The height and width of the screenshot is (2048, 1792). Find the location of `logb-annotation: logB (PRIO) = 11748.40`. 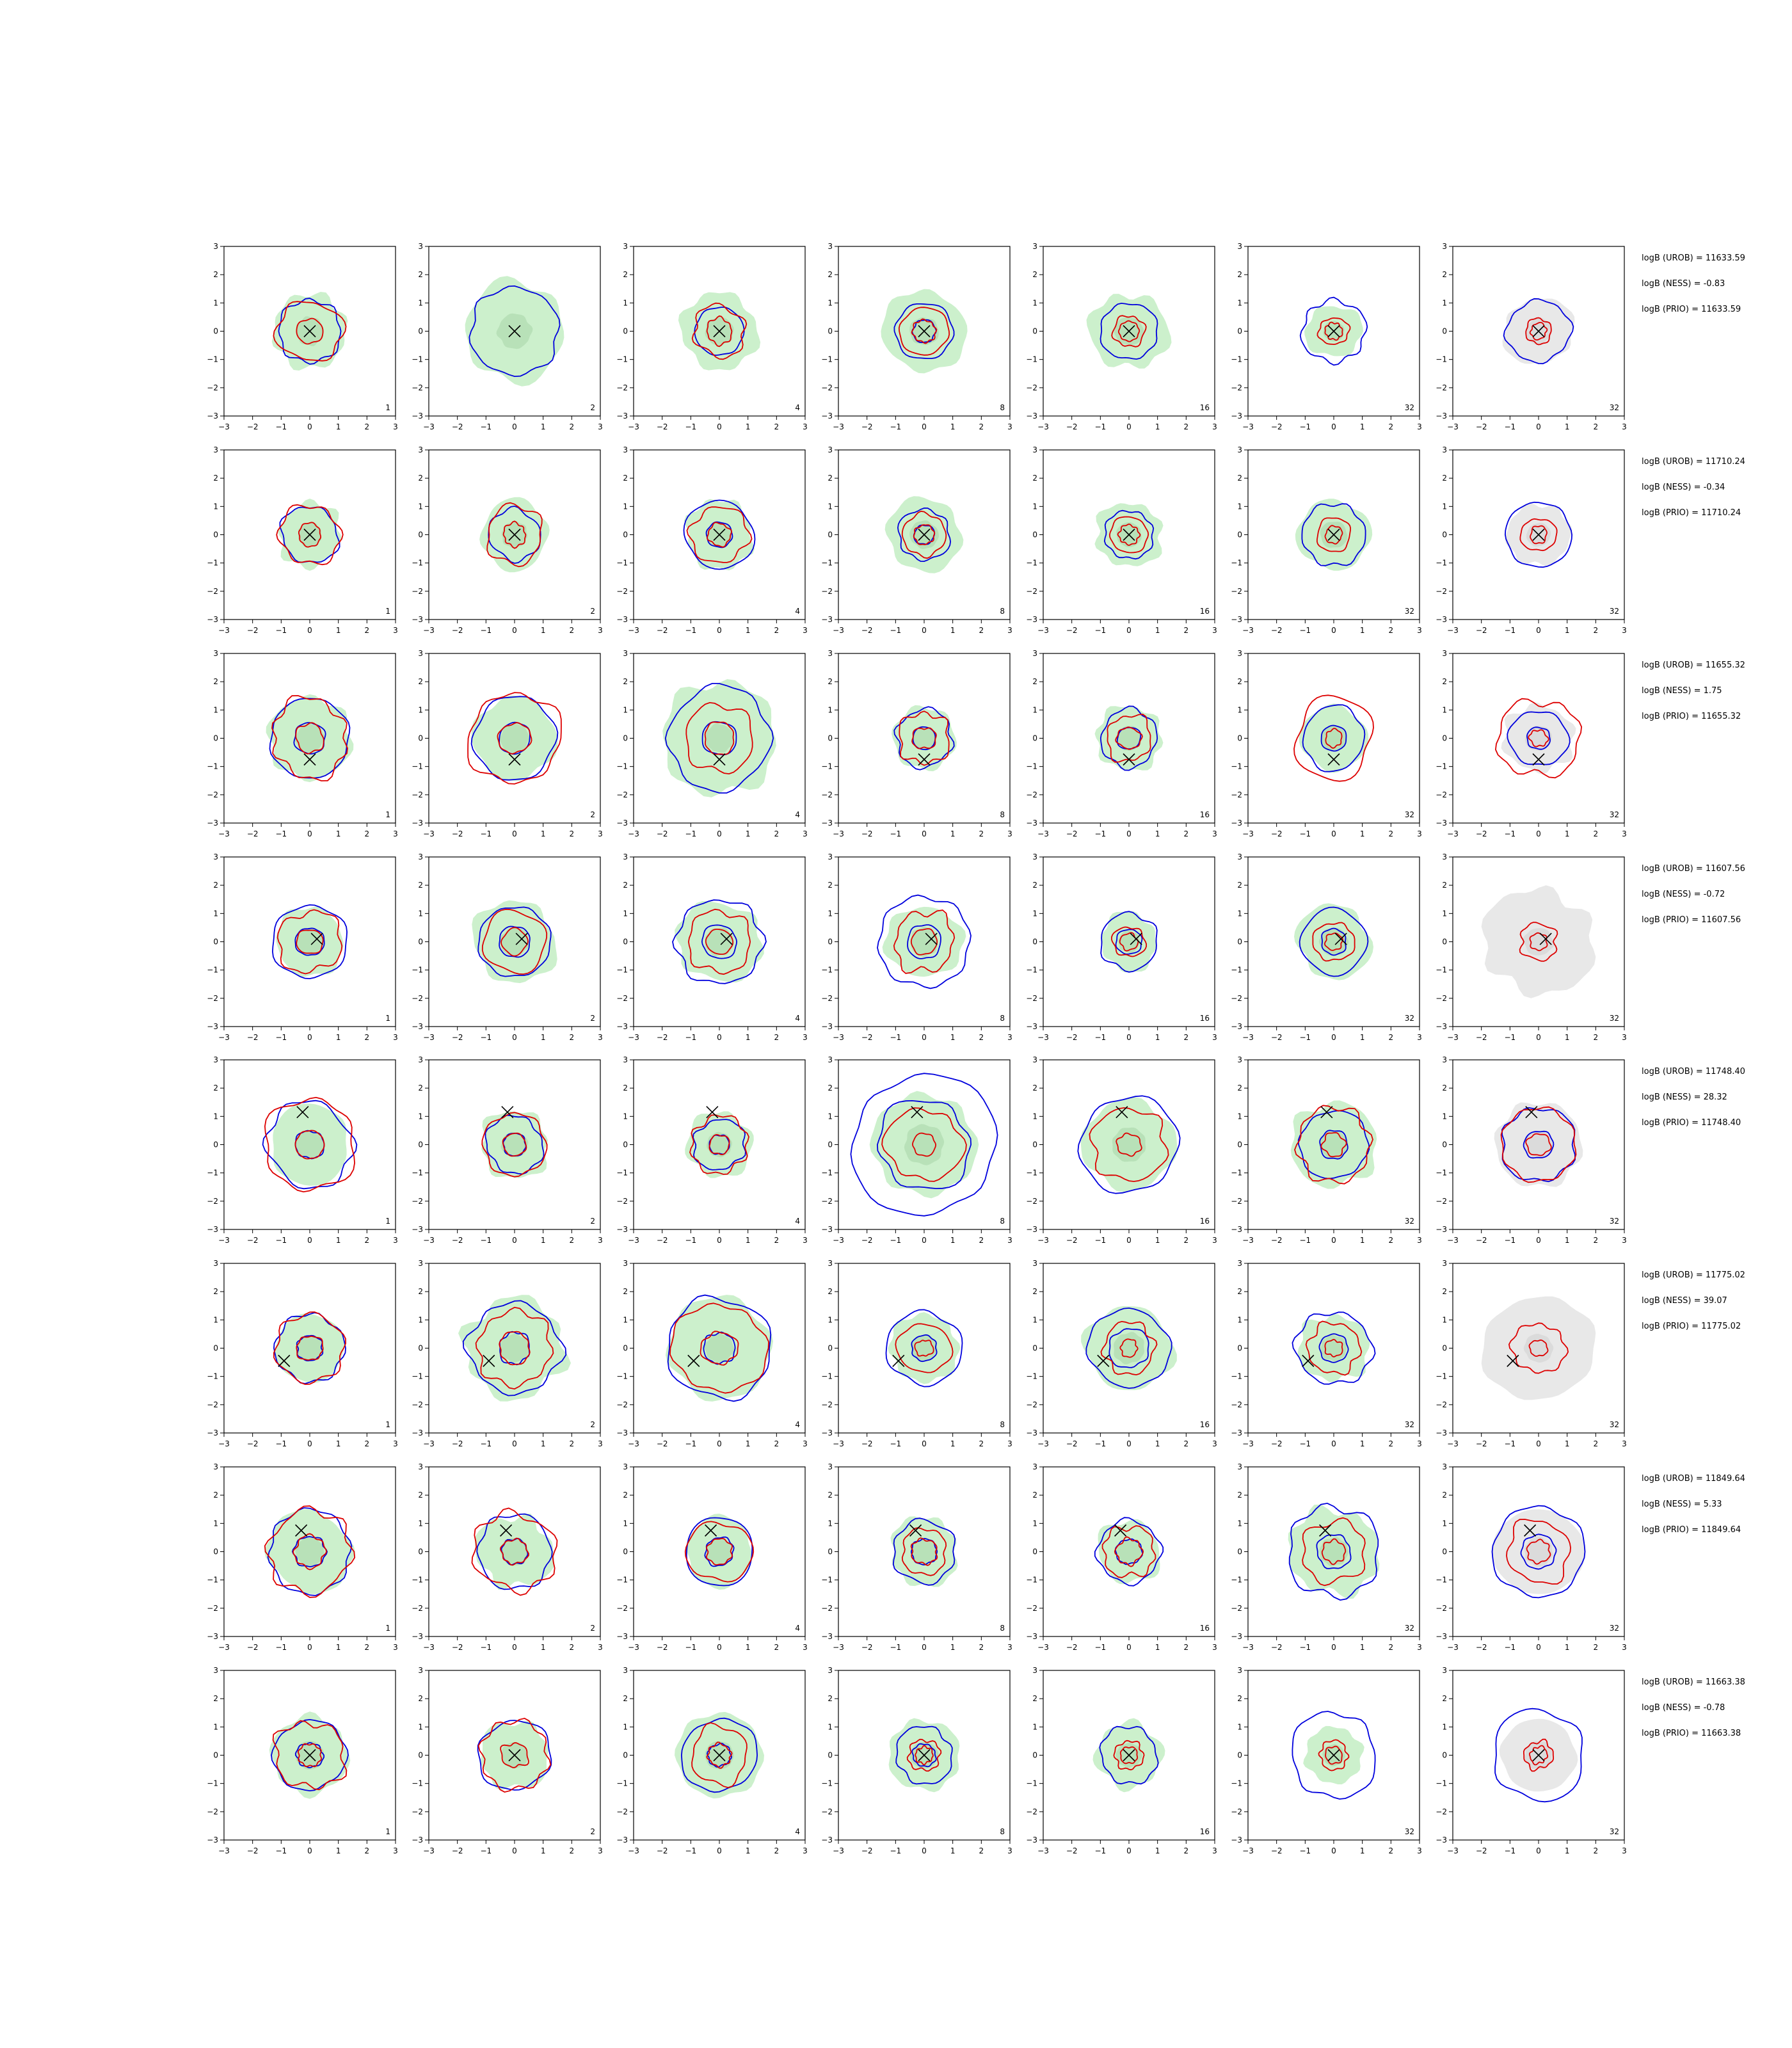

logb-annotation: logB (PRIO) = 11748.40 is located at coordinates (1691, 1123).